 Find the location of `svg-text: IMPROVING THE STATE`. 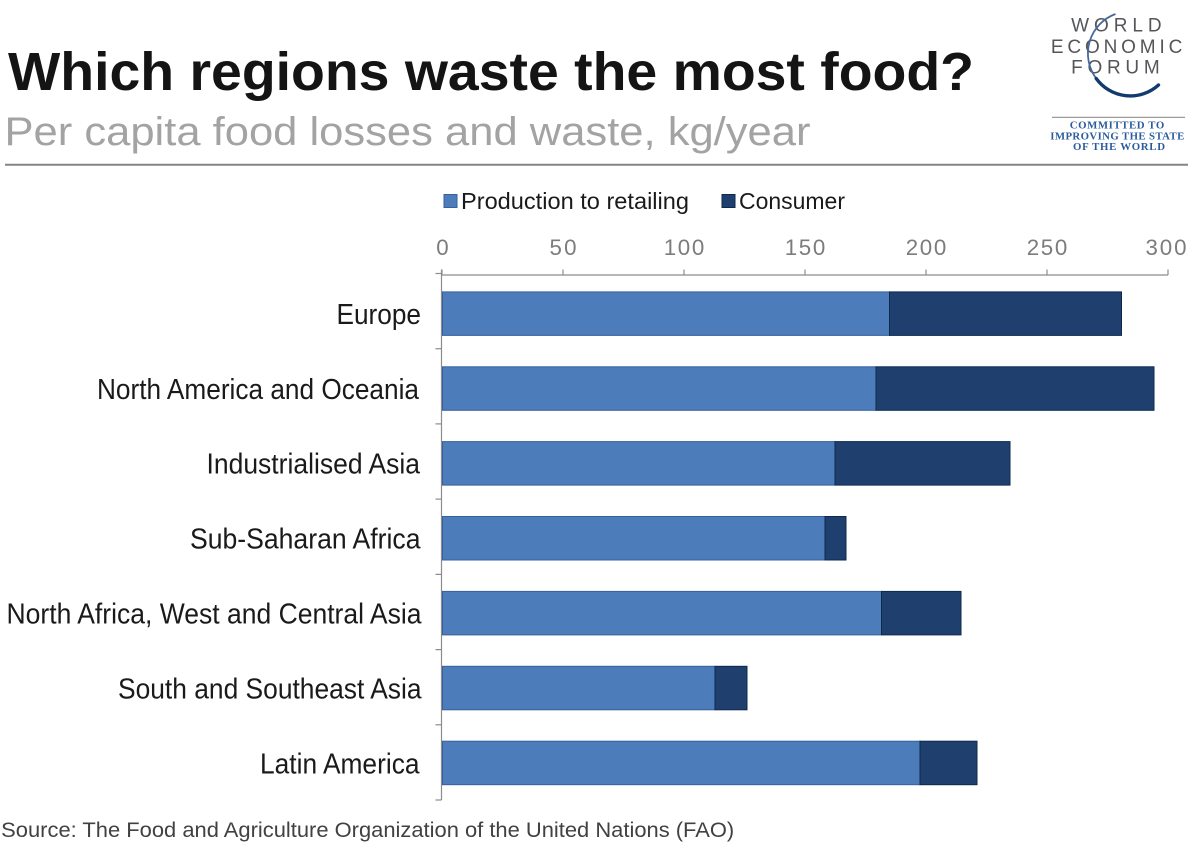

svg-text: IMPROVING THE STATE is located at coordinates (1117, 136).